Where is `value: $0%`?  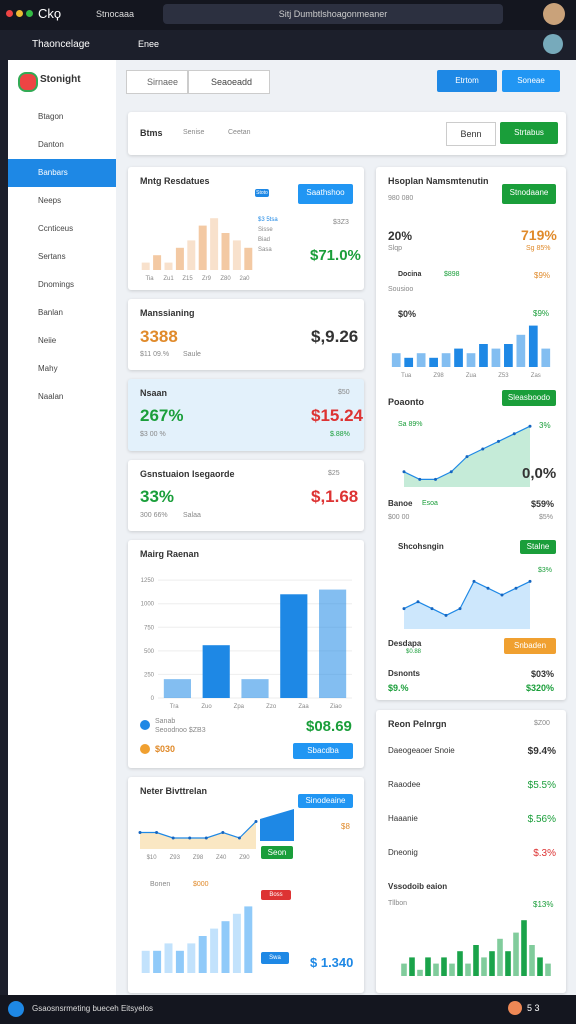
value: $0% is located at coordinates (407, 314).